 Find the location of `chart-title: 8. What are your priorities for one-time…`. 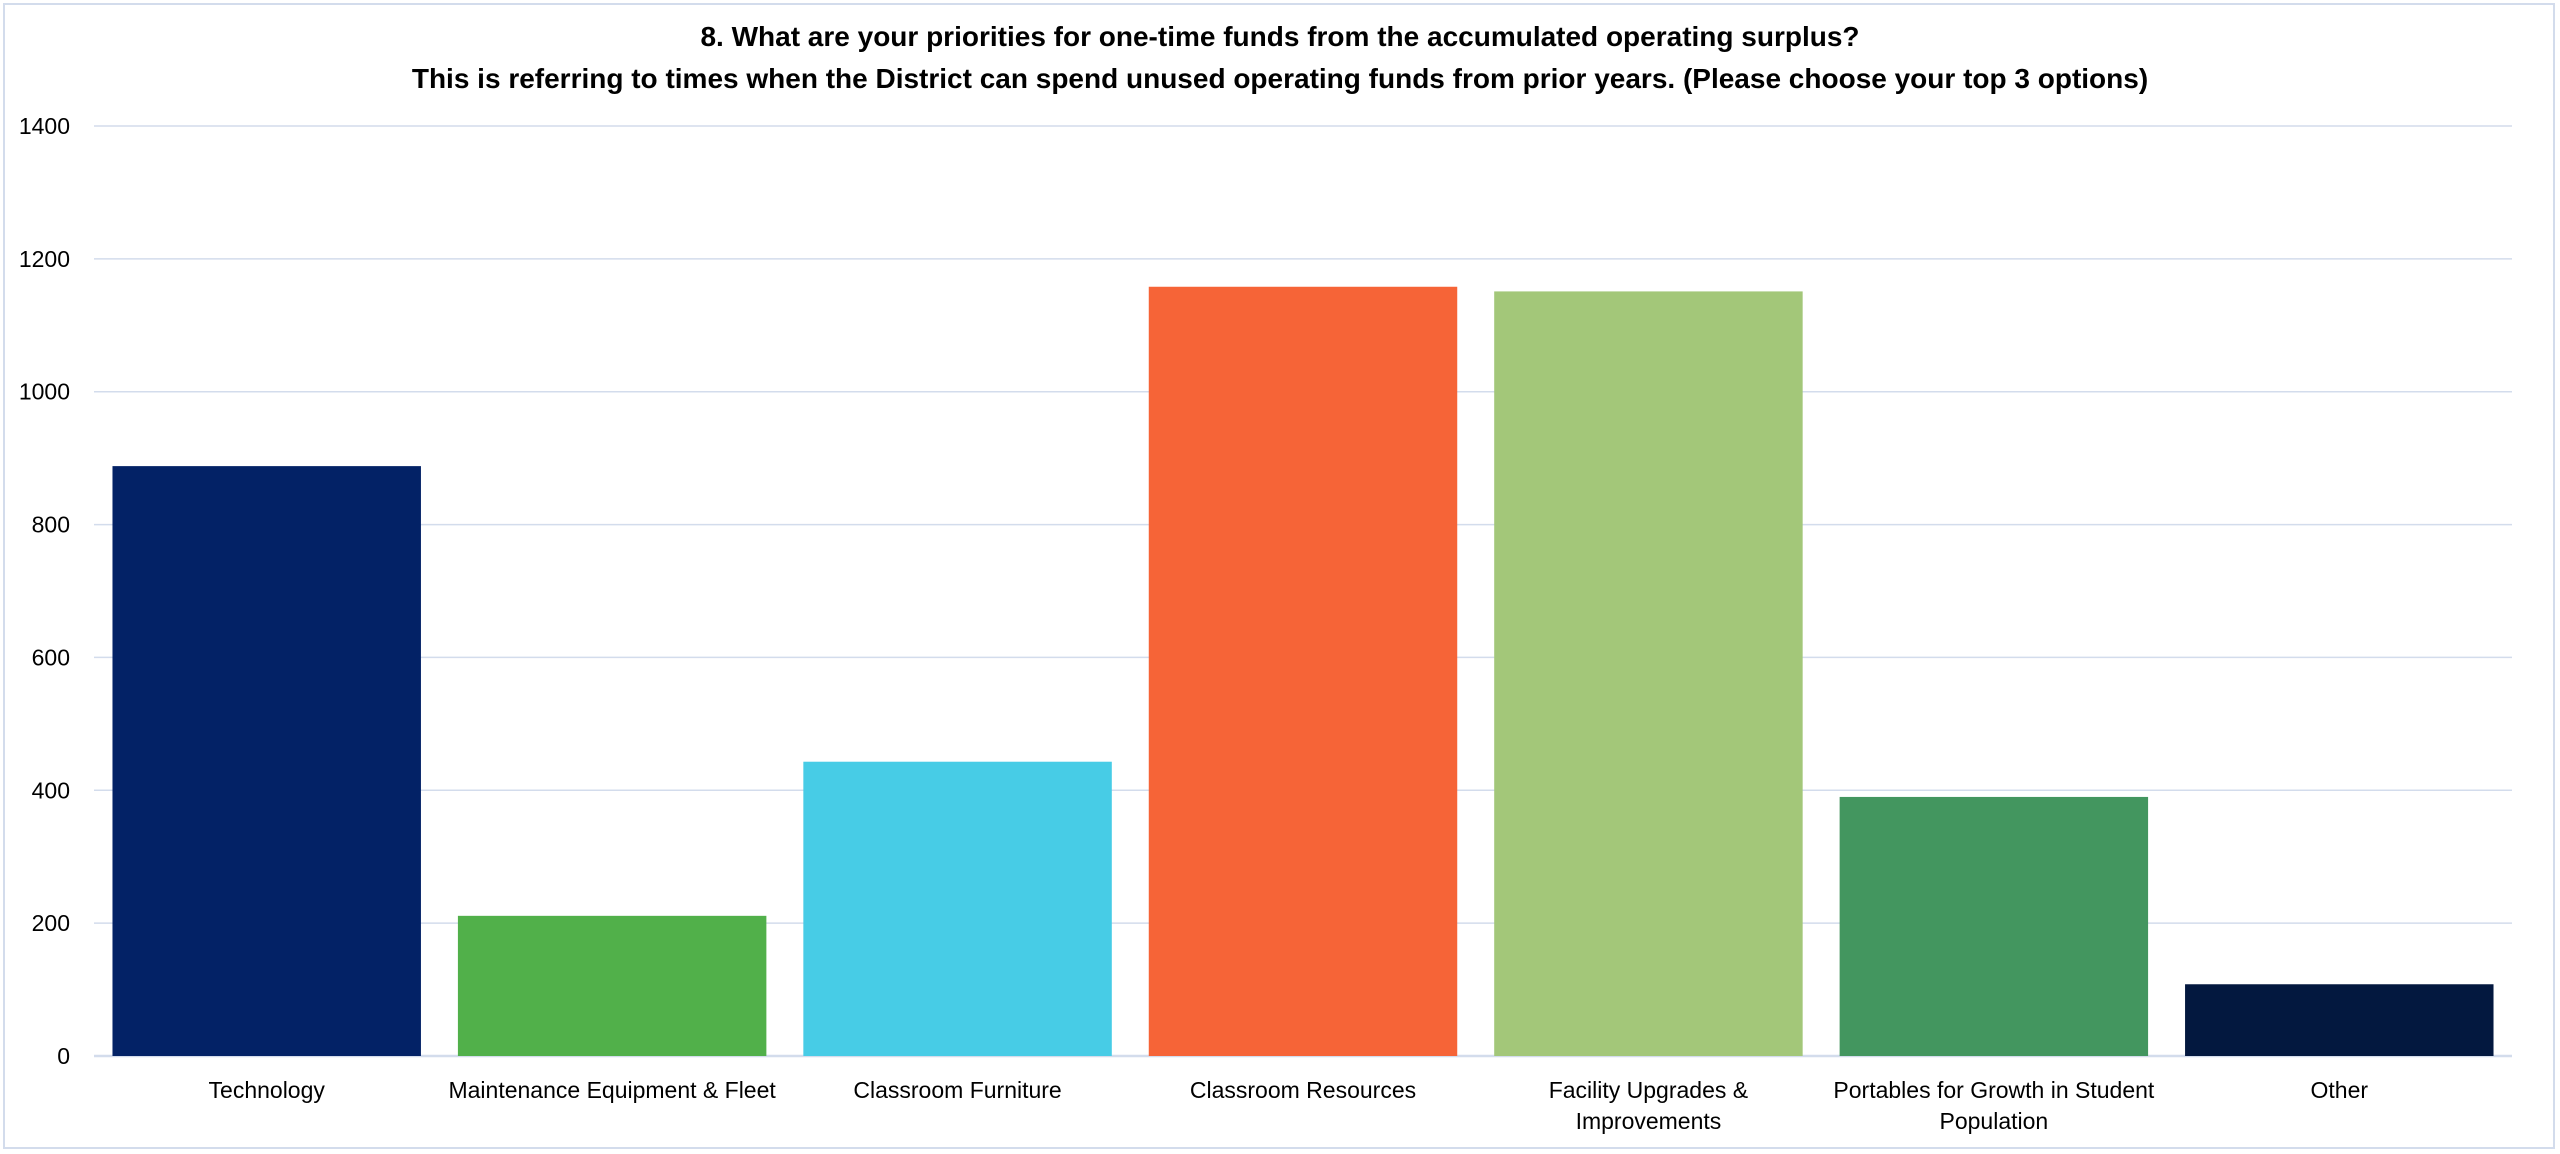

chart-title: 8. What are your priorities for one-time… is located at coordinates (1280, 58).